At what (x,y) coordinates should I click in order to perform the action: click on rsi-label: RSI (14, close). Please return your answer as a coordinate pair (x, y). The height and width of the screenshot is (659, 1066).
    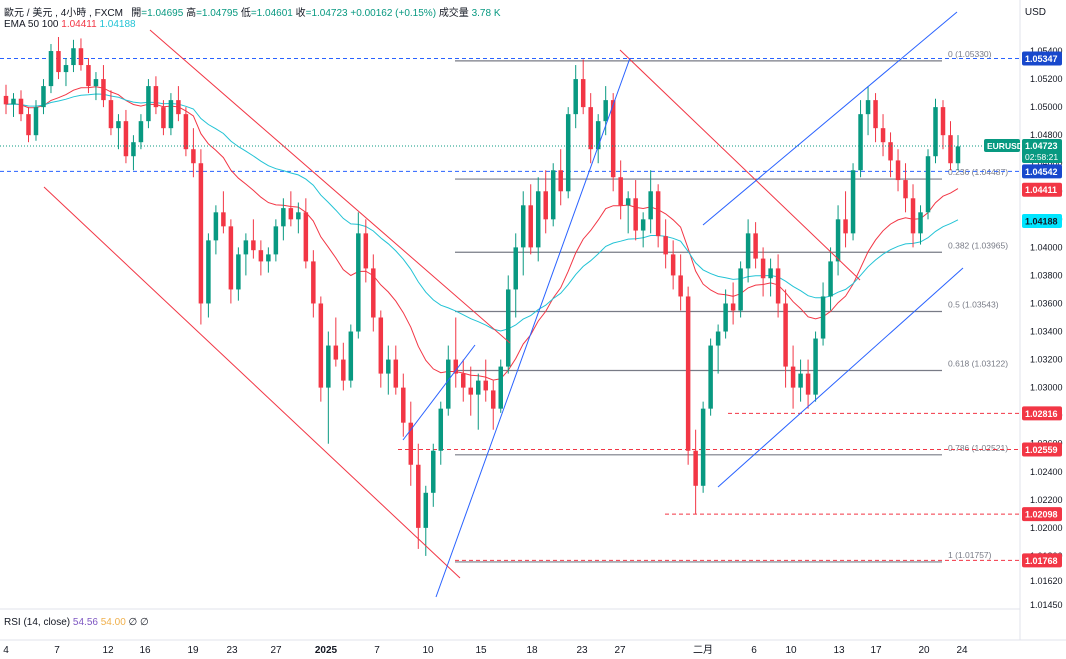
    Looking at the image, I should click on (37, 622).